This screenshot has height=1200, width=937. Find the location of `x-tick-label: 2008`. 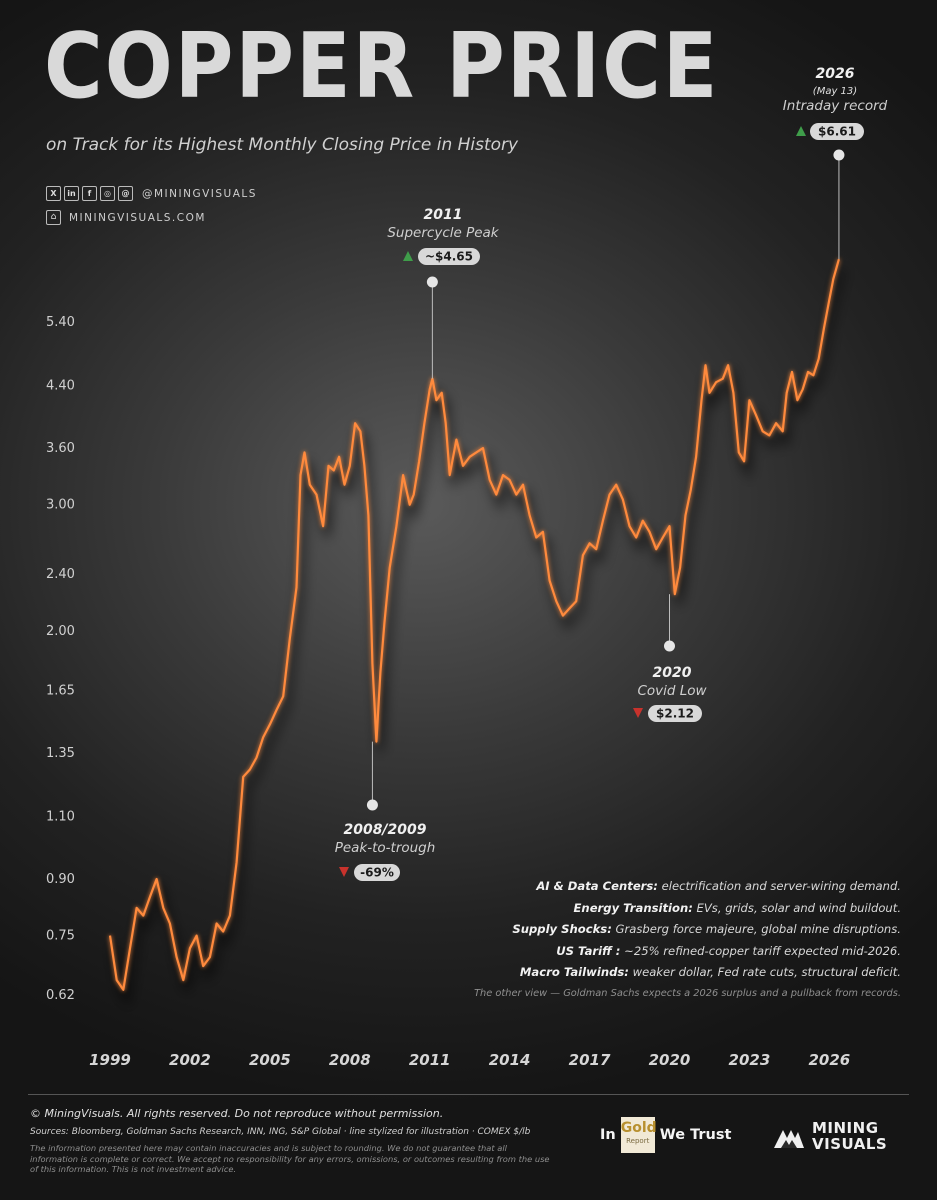

x-tick-label: 2008 is located at coordinates (350, 1060).